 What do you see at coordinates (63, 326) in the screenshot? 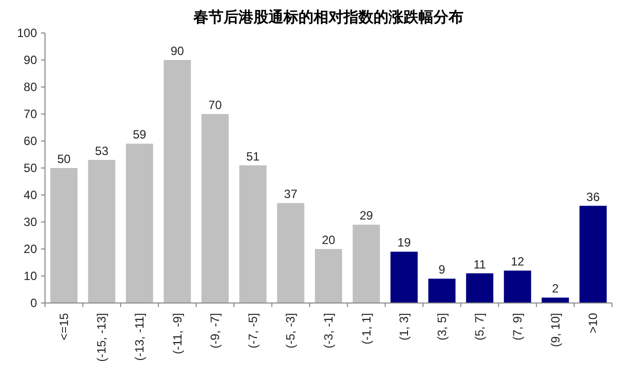
I see `x-tick-label: <=15` at bounding box center [63, 326].